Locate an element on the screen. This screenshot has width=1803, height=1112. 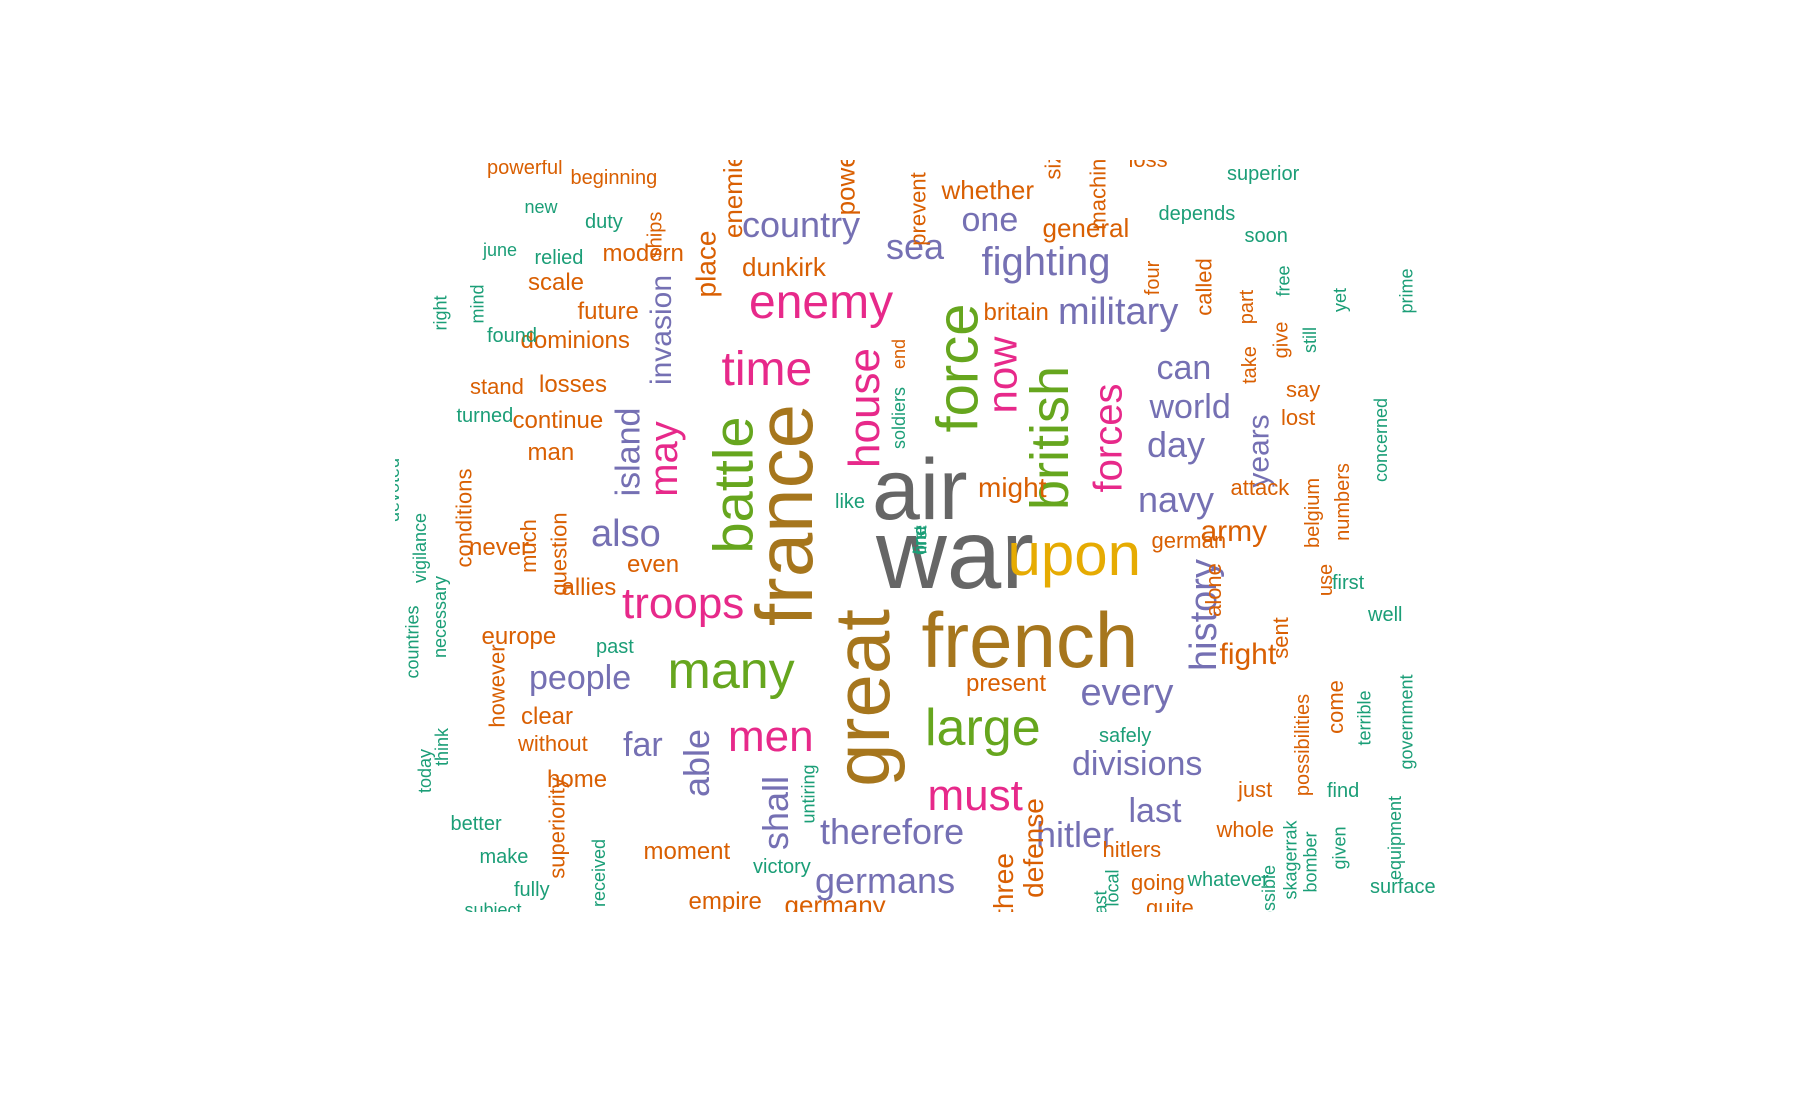
word-losses: losses is located at coordinates (573, 384).